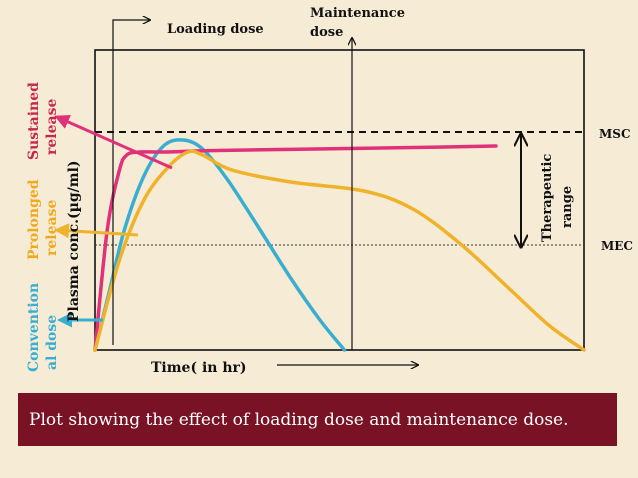 Image resolution: width=638 pixels, height=478 pixels. I want to click on therapeutic-label-line2: range, so click(567, 207).